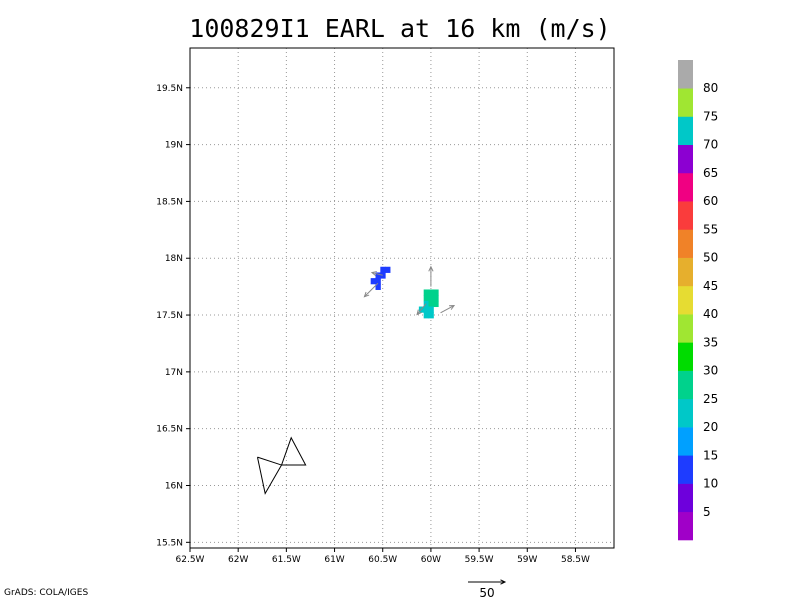 The width and height of the screenshot is (800, 600). What do you see at coordinates (710, 427) in the screenshot?
I see `colorbar-label: 20` at bounding box center [710, 427].